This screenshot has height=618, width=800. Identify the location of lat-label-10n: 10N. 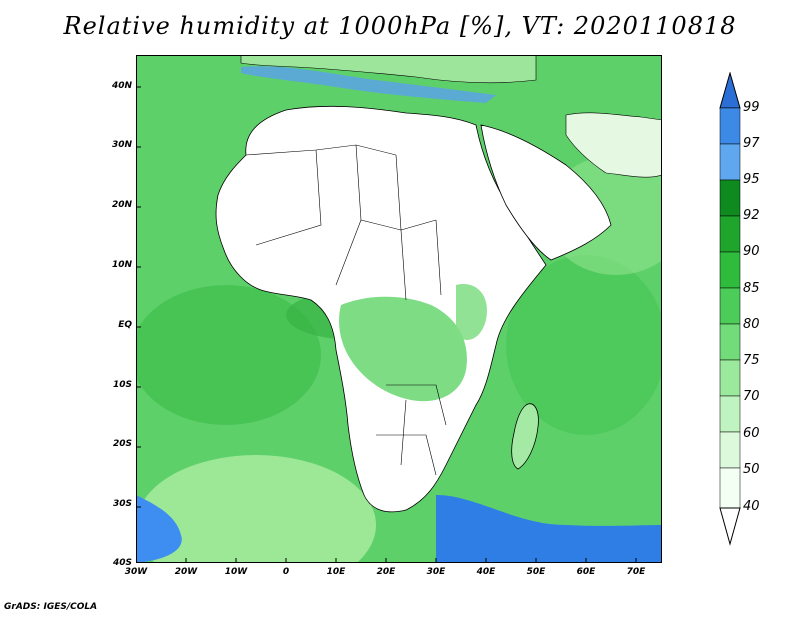
(121, 265).